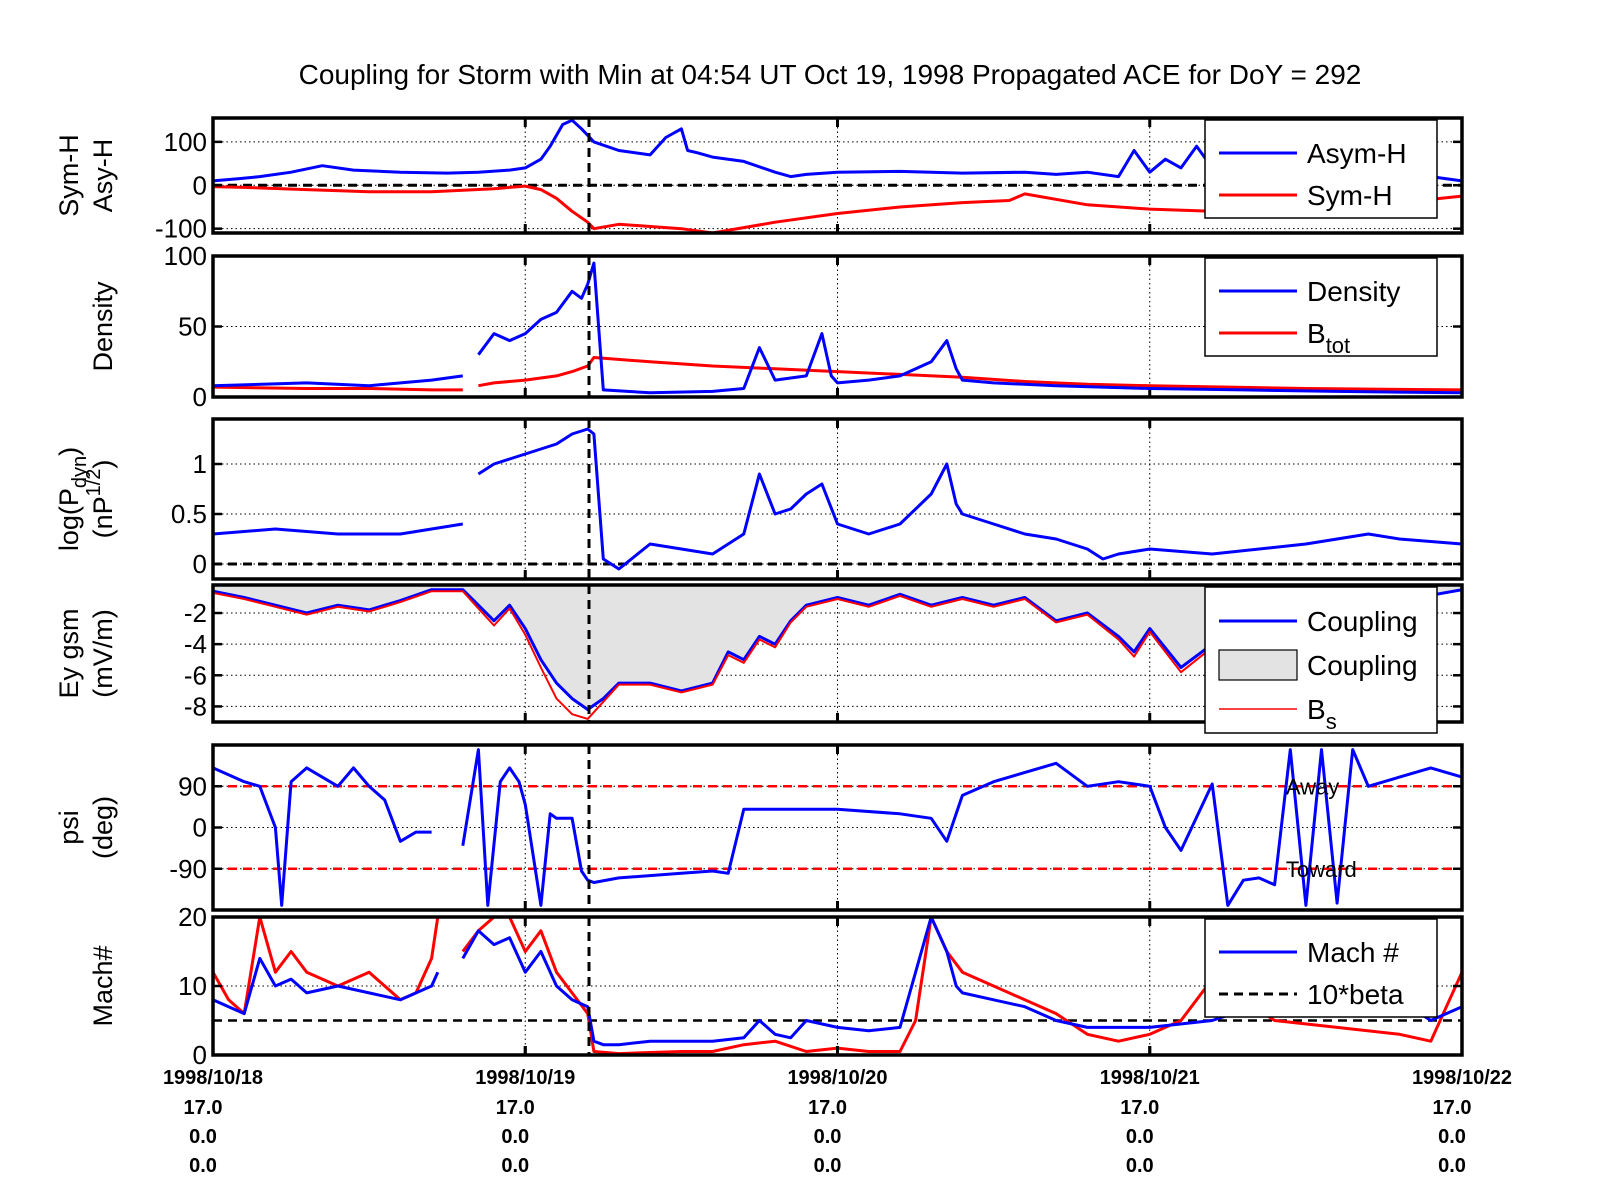 This screenshot has width=1601, height=1200. I want to click on y-axis-label: log(Pdyn), so click(72, 499).